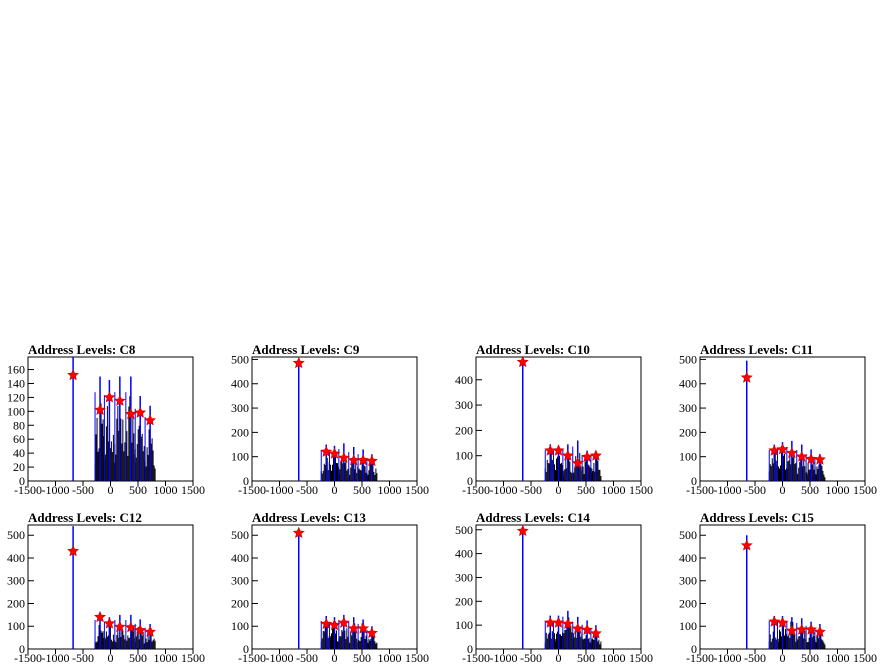 This screenshot has height=672, width=896. Describe the element at coordinates (19, 467) in the screenshot. I see `y-tick-label: 20` at that location.